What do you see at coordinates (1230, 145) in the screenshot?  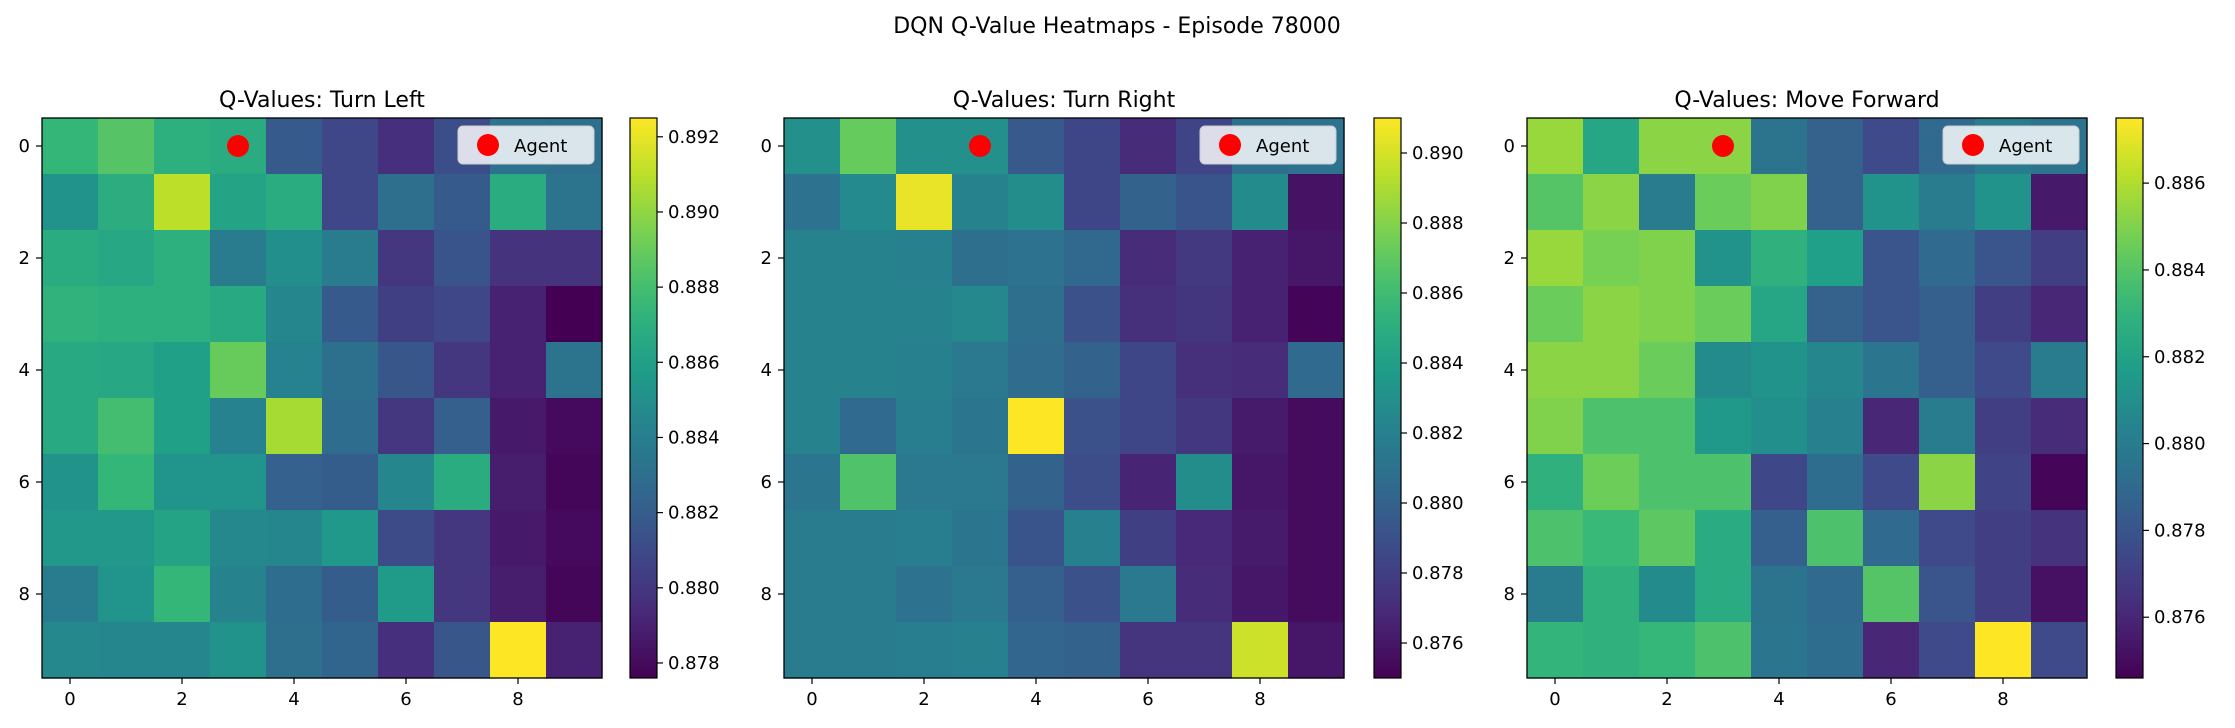 I see `legend-agent-marker` at bounding box center [1230, 145].